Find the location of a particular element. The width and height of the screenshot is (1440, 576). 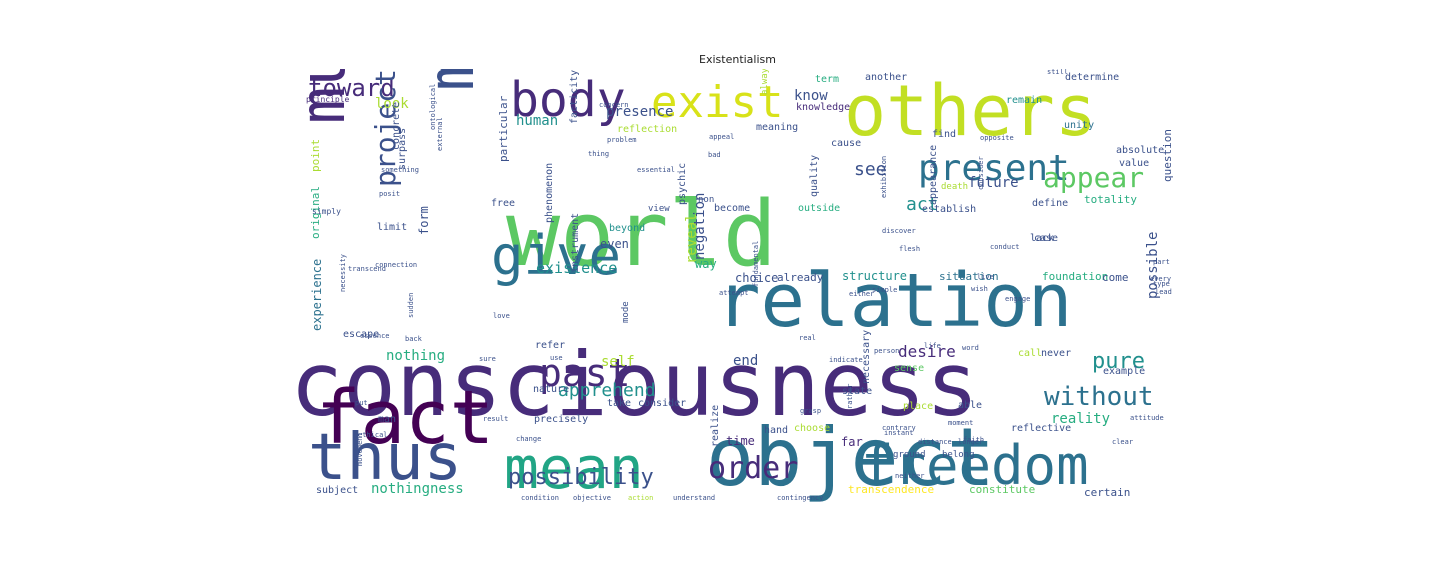

word: possibility is located at coordinates (581, 477).